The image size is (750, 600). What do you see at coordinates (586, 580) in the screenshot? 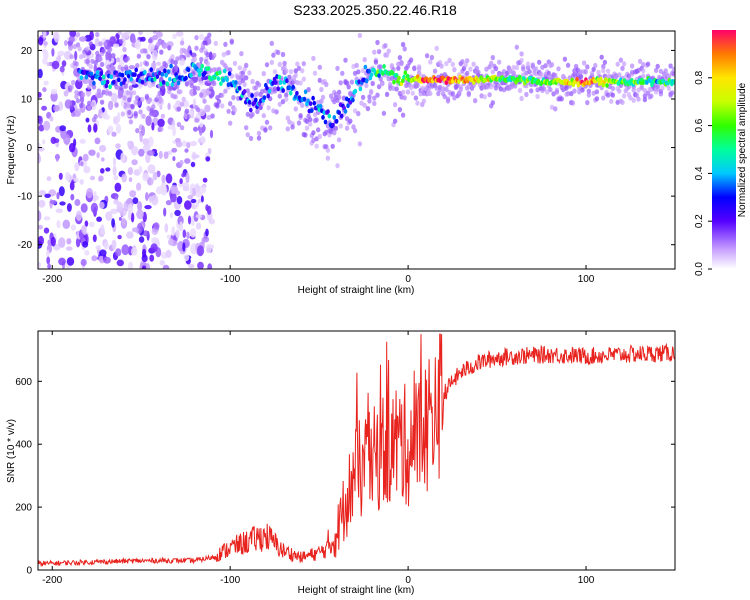
I see `x-tick-label: 100` at bounding box center [586, 580].